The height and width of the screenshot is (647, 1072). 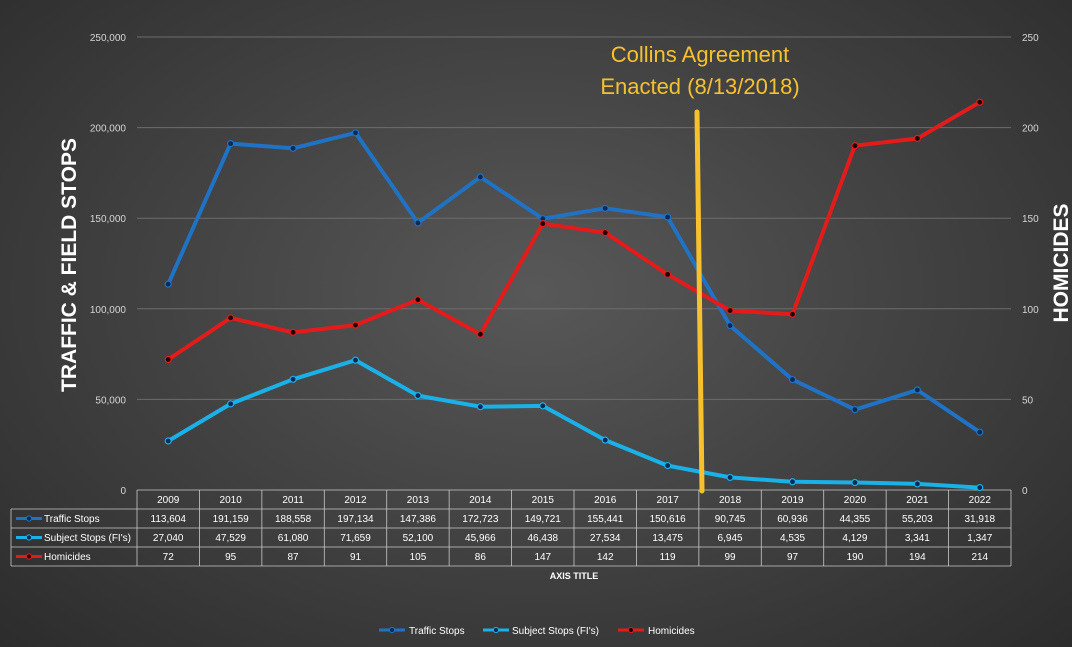 I want to click on table-cell-value: 113,604, so click(x=169, y=519).